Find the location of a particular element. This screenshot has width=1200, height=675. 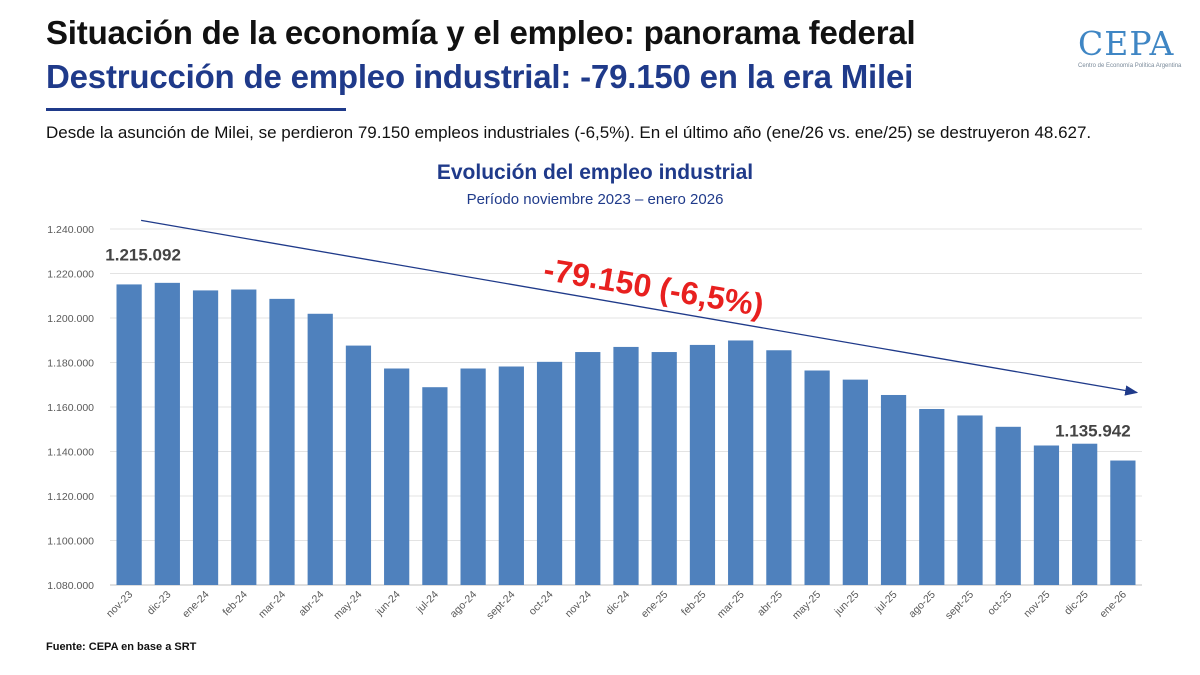

x-tick-label: jun-24 is located at coordinates (388, 604).